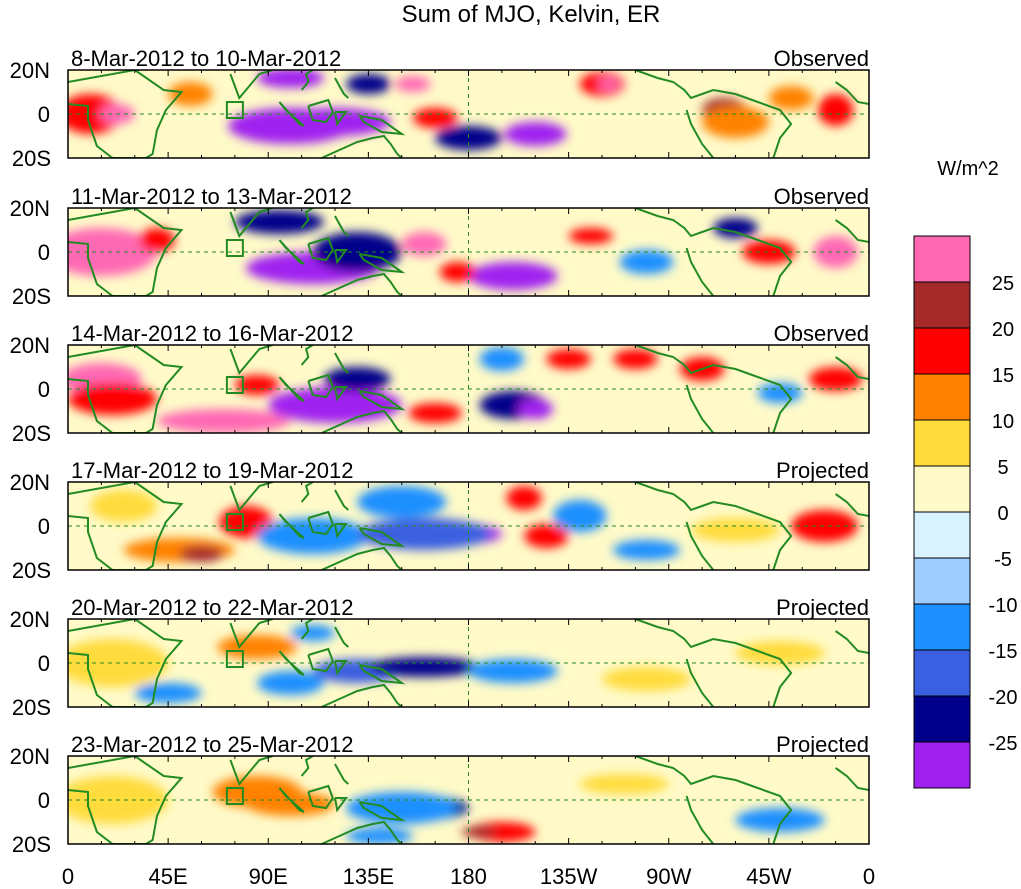 The width and height of the screenshot is (1021, 889). What do you see at coordinates (168, 876) in the screenshot?
I see `longitude-label: 45E` at bounding box center [168, 876].